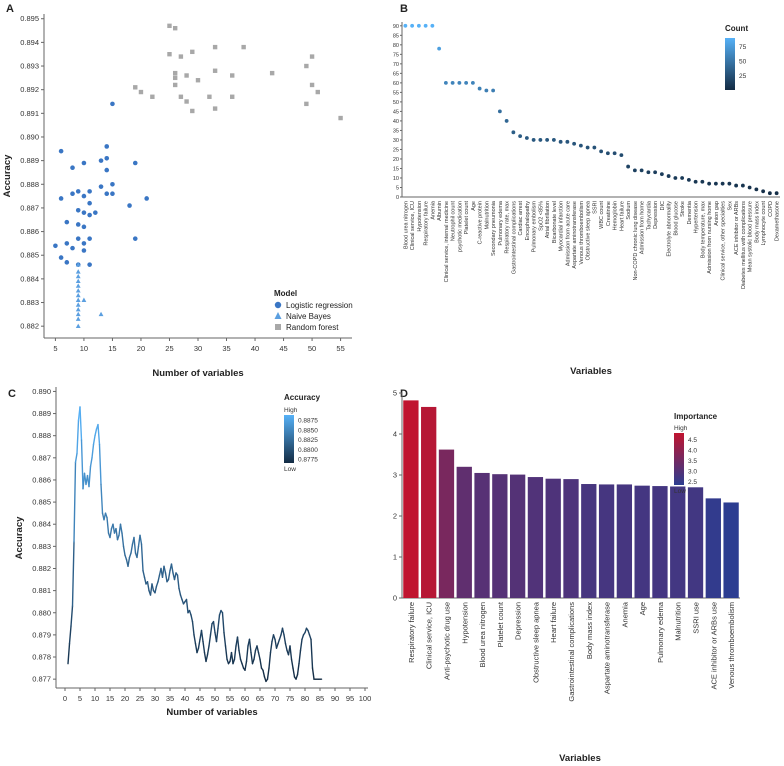  I want to click on colorbar-tick-label: 0.8850, so click(308, 430).